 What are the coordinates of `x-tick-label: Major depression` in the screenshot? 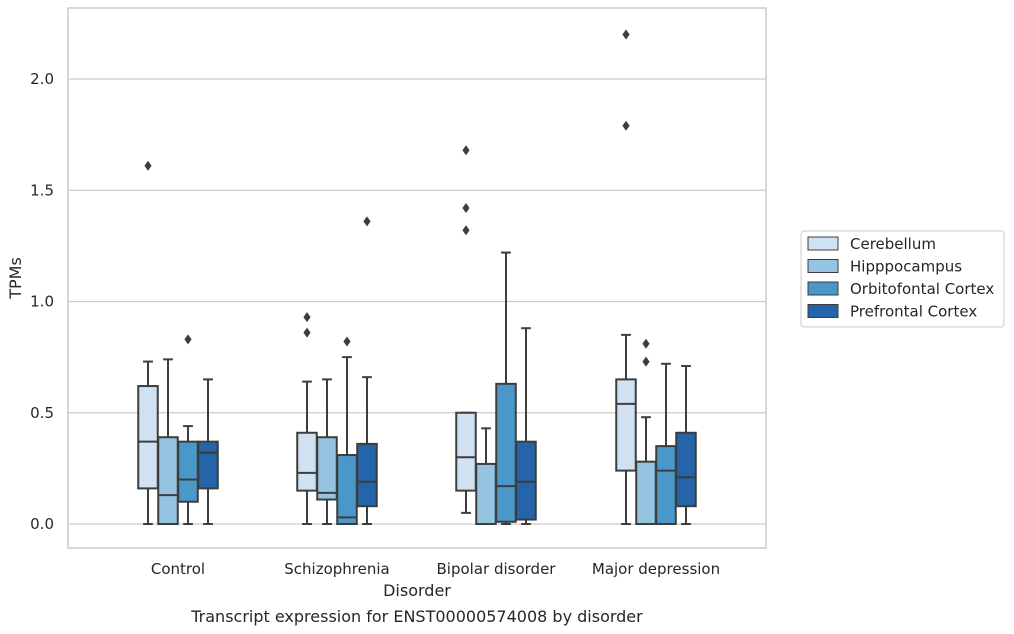 It's located at (656, 569).